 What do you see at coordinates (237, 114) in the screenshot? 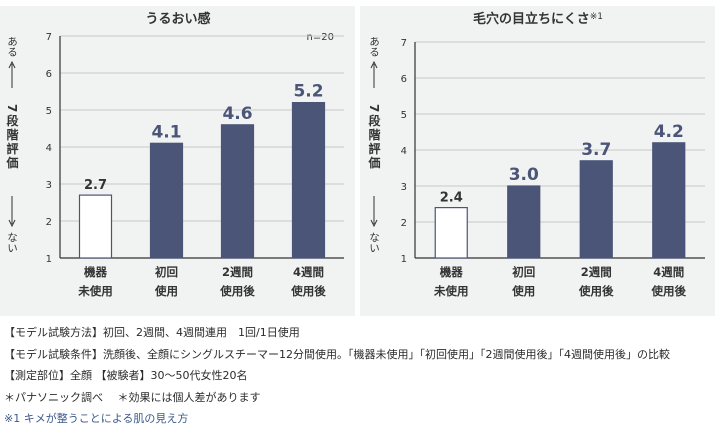
I see `data-label: 4.6` at bounding box center [237, 114].